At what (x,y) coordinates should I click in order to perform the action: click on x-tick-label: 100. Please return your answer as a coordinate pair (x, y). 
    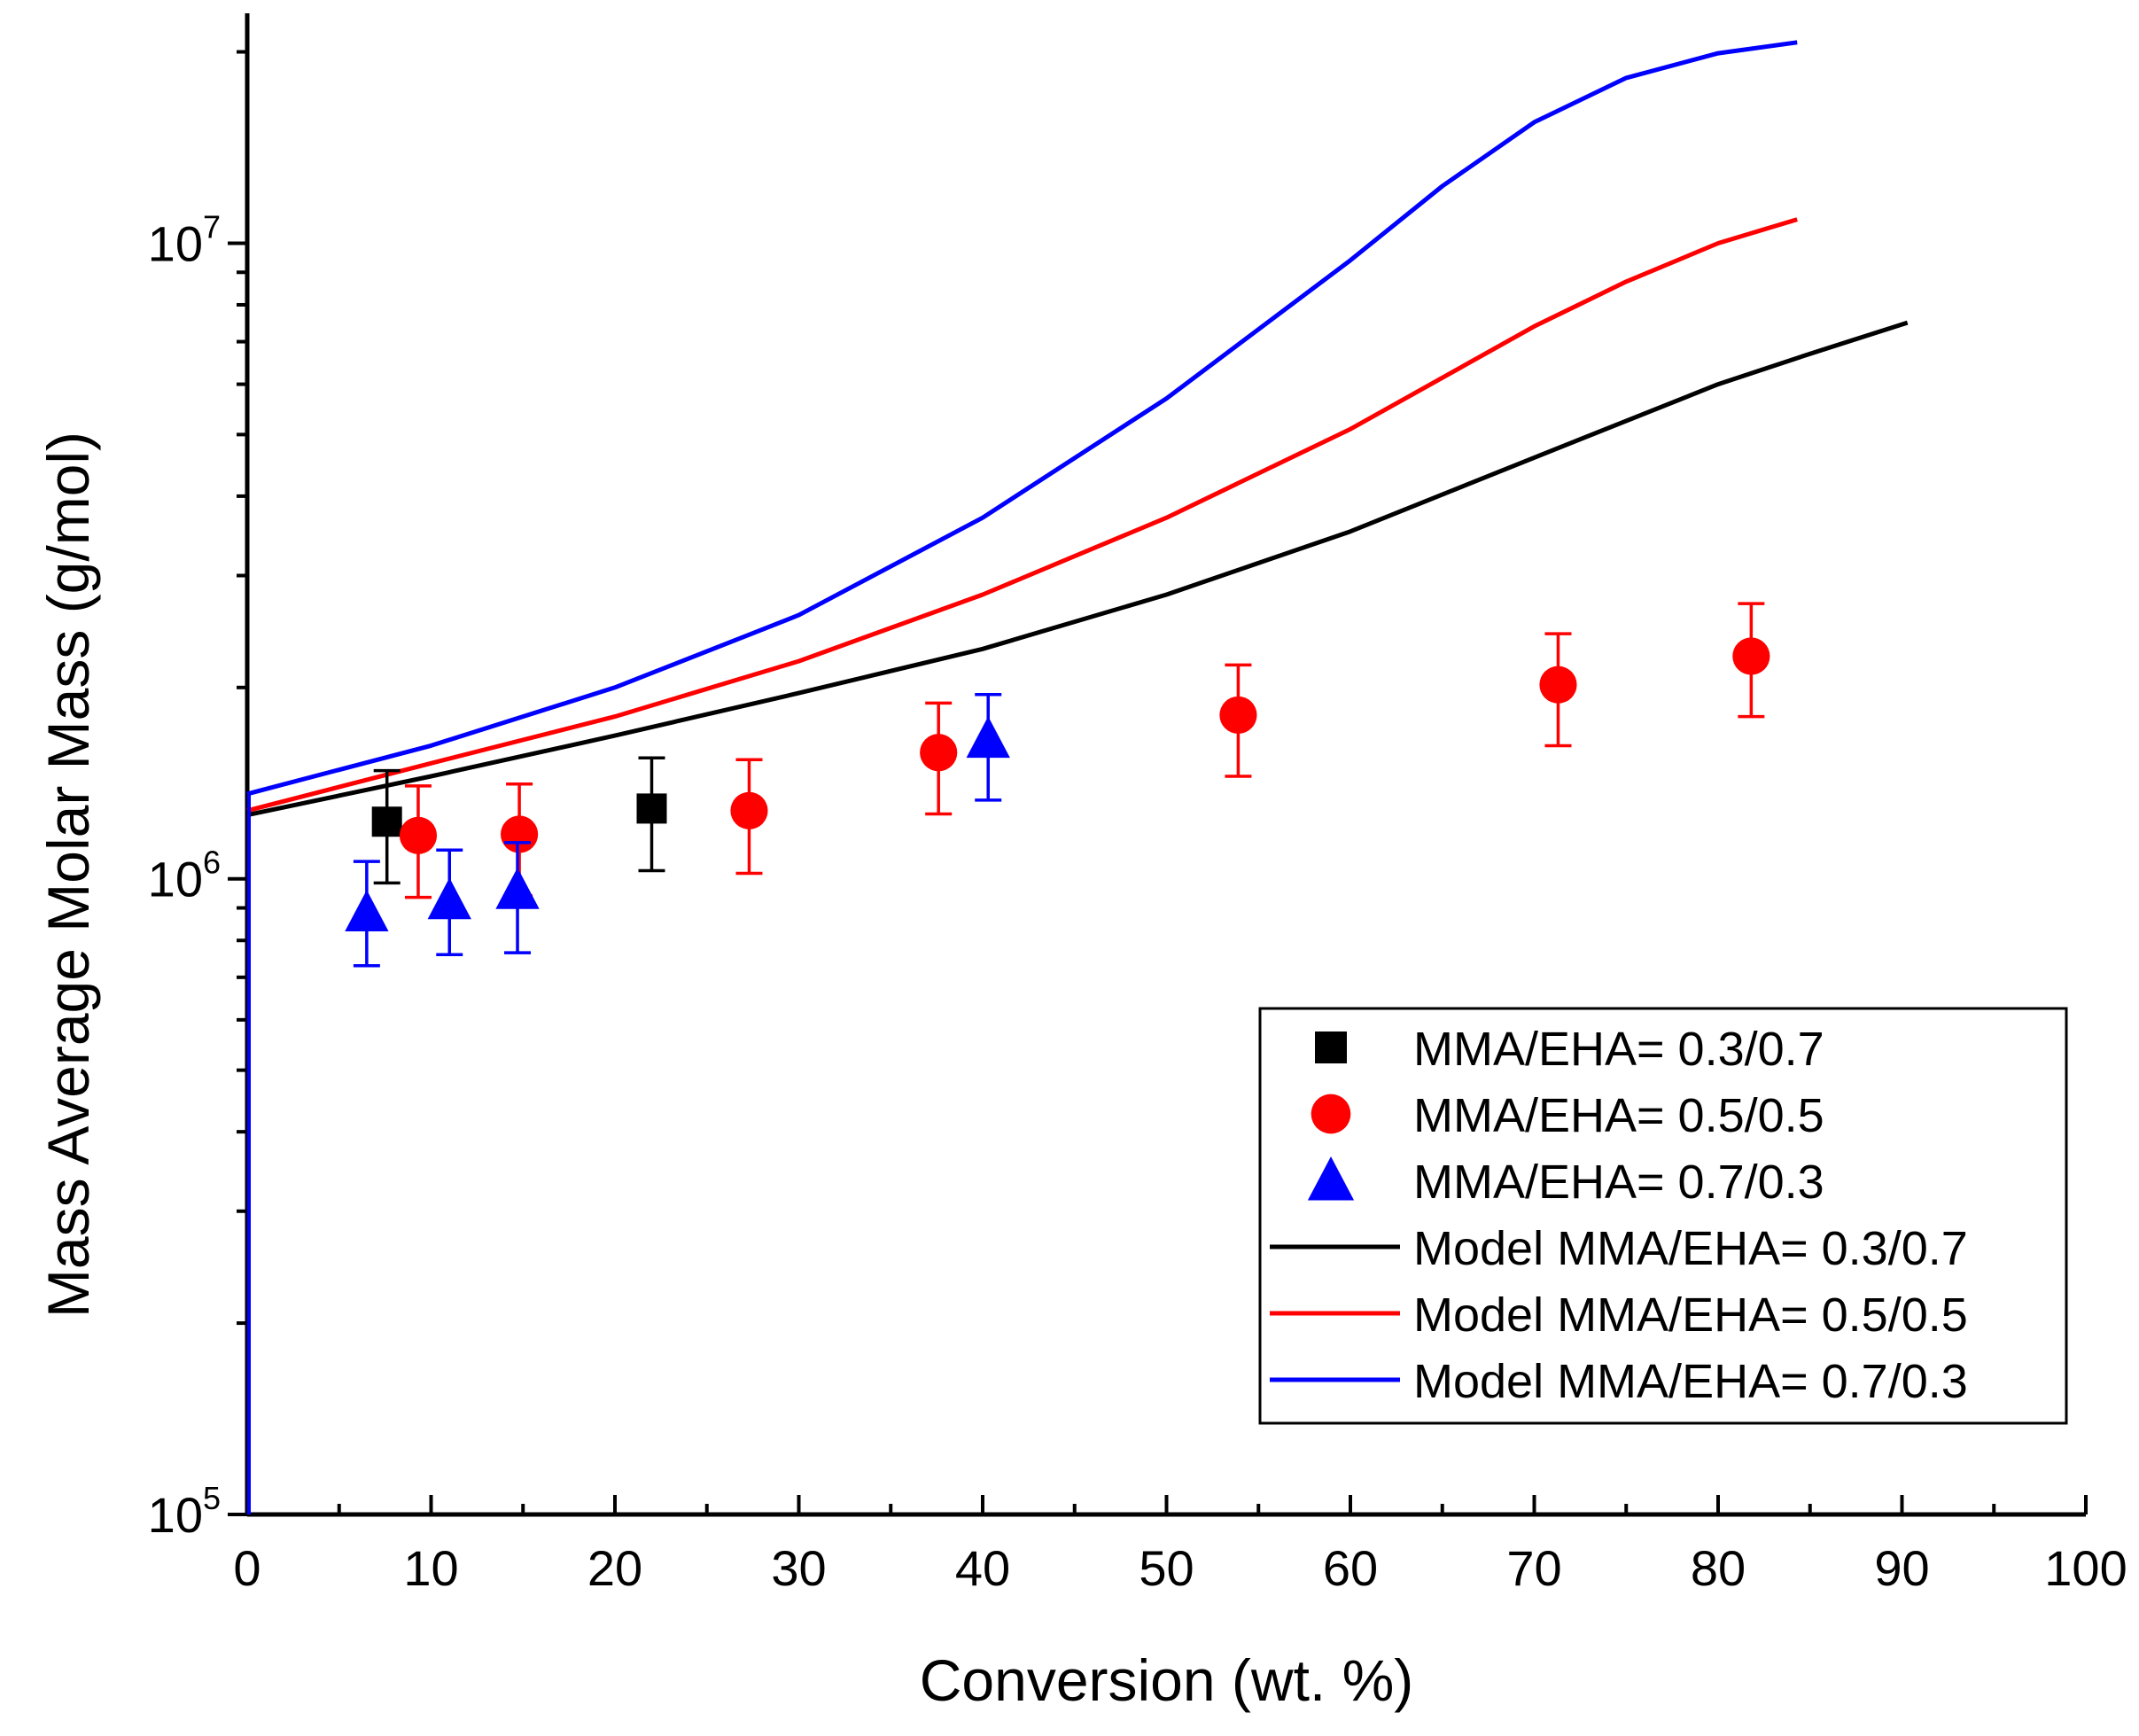
    Looking at the image, I should click on (2086, 1568).